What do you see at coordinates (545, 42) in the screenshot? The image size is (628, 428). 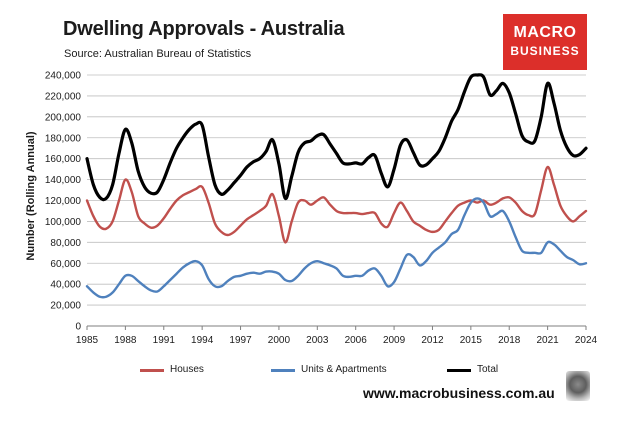 I see `macrobusiness-logo: MACRO BUSINESS` at bounding box center [545, 42].